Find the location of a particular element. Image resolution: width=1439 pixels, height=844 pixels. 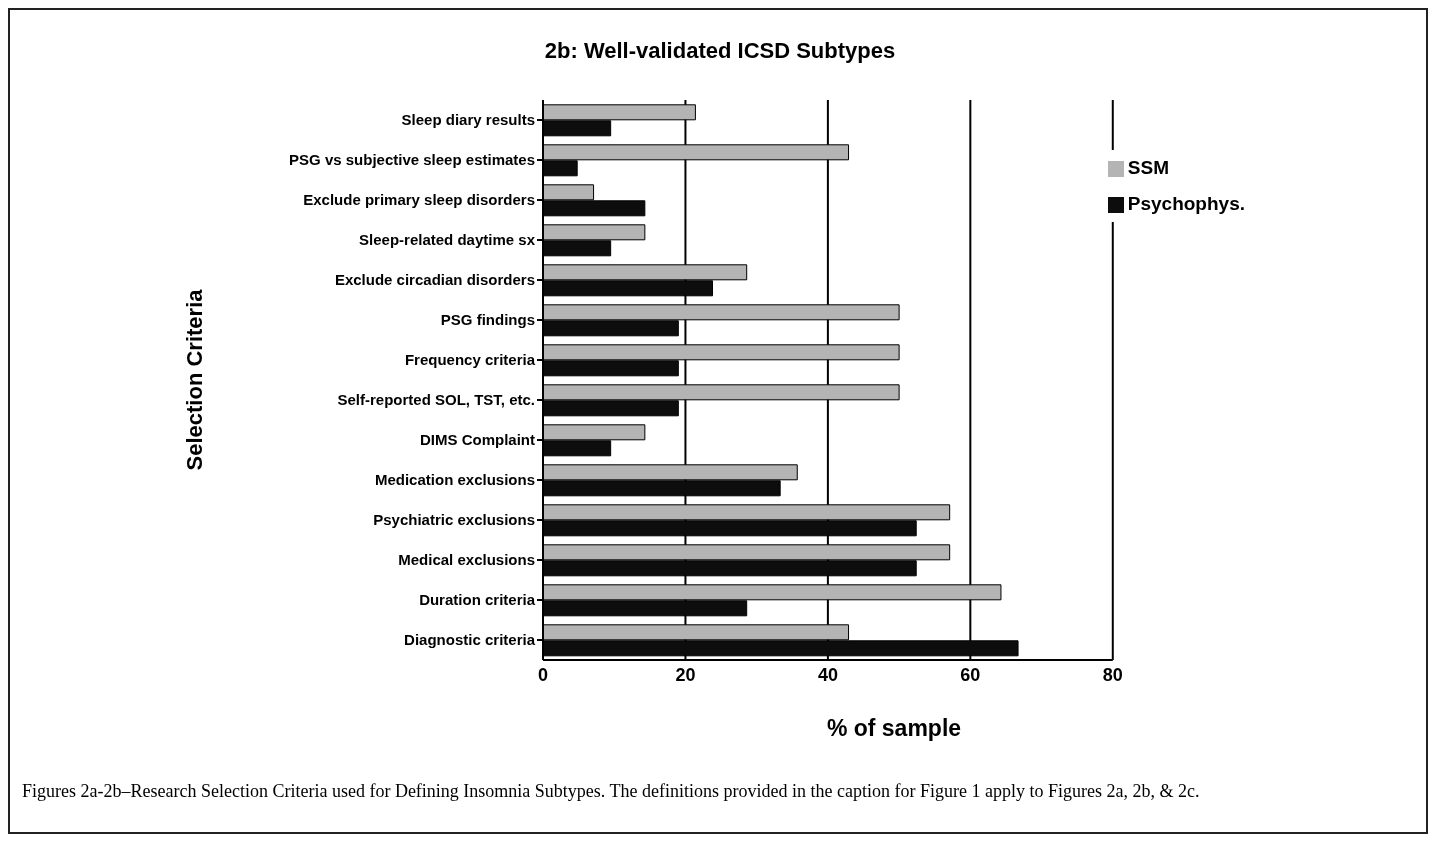

x-tick-label: 20 is located at coordinates (685, 674).